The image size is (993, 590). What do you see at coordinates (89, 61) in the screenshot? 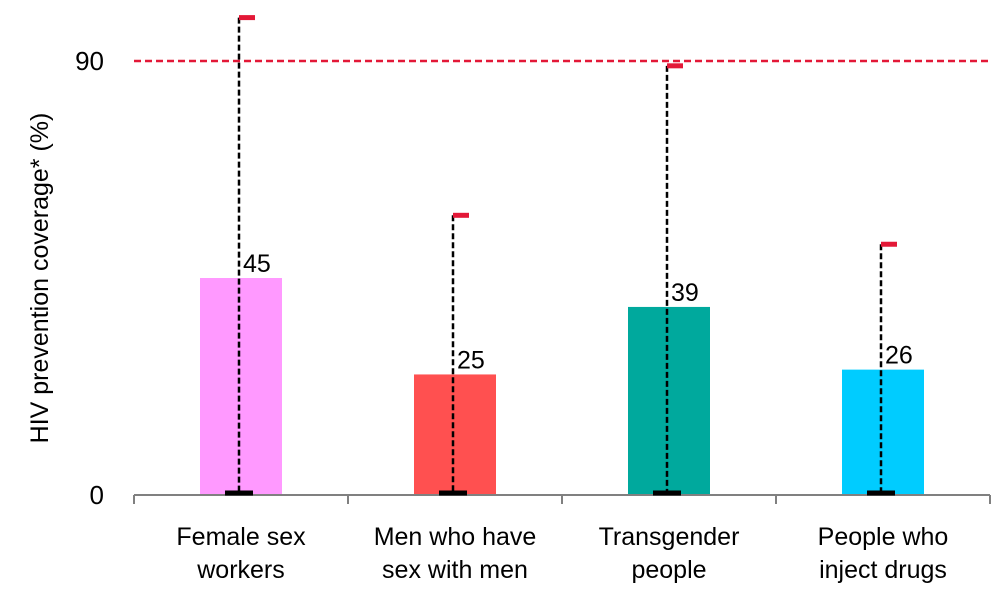
I see `y-tick-label: 90` at bounding box center [89, 61].